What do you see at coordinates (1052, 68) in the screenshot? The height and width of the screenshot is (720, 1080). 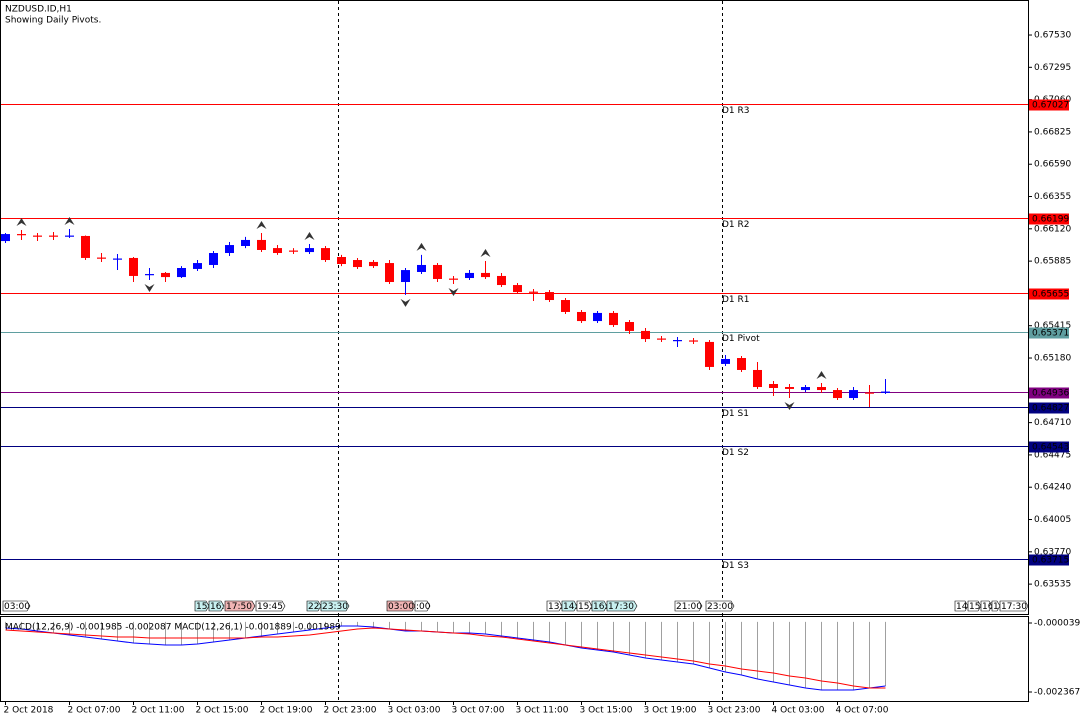 I see `y-tick-label: 0.67295` at bounding box center [1052, 68].